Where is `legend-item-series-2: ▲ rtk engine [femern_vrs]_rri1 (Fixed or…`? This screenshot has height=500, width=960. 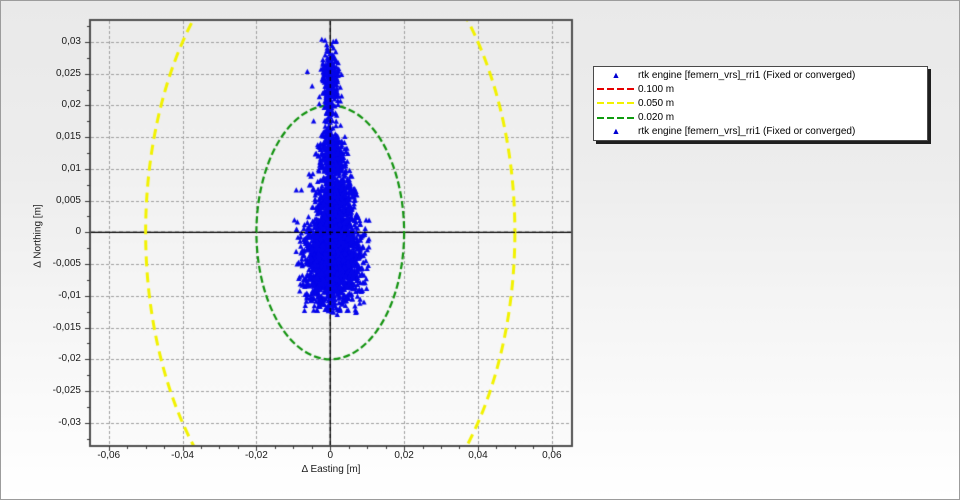 legend-item-series-2: ▲ rtk engine [femern_vrs]_rri1 (Fixed or… is located at coordinates (760, 131).